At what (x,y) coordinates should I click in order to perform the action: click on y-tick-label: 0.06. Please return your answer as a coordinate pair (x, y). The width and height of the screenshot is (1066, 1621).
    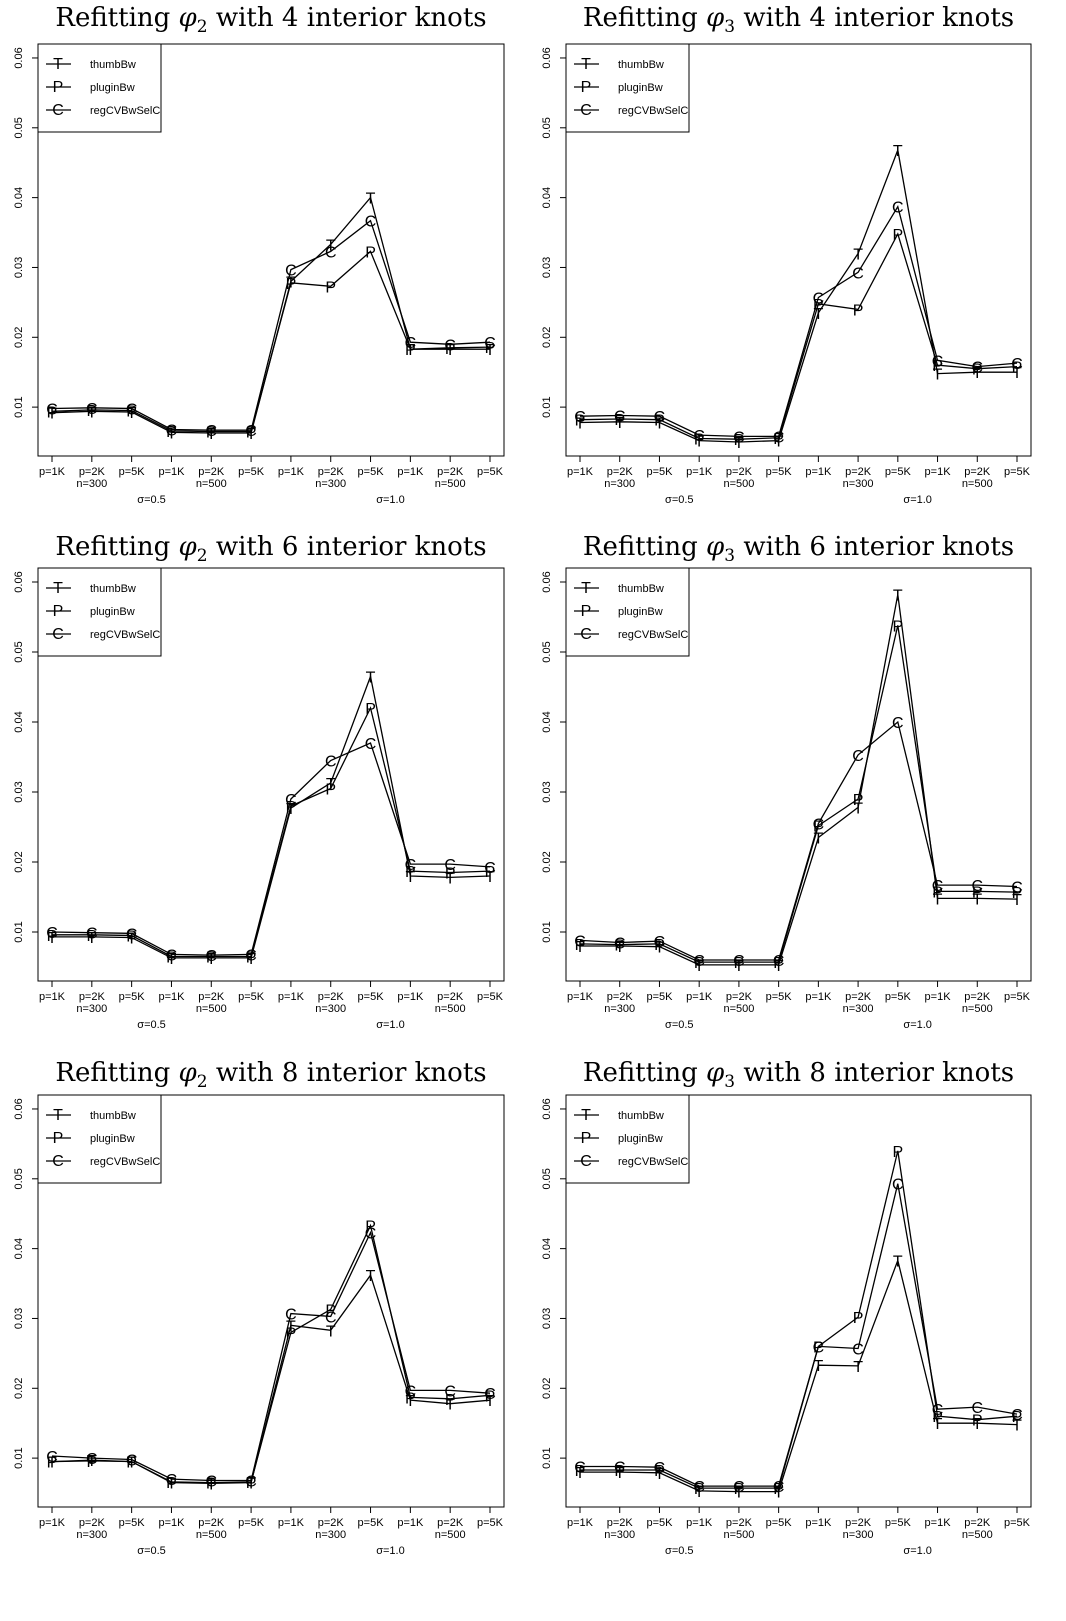
    Looking at the image, I should click on (547, 57).